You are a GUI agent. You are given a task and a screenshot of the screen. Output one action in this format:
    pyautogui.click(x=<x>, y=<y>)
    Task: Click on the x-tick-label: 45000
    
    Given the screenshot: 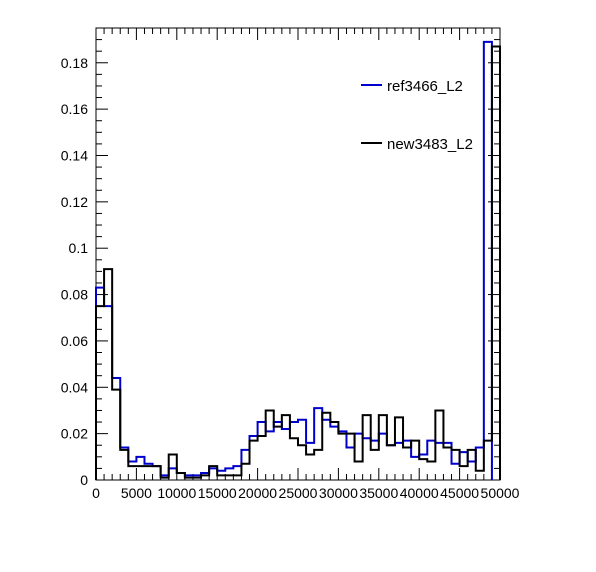 What is the action you would take?
    pyautogui.click(x=459, y=493)
    